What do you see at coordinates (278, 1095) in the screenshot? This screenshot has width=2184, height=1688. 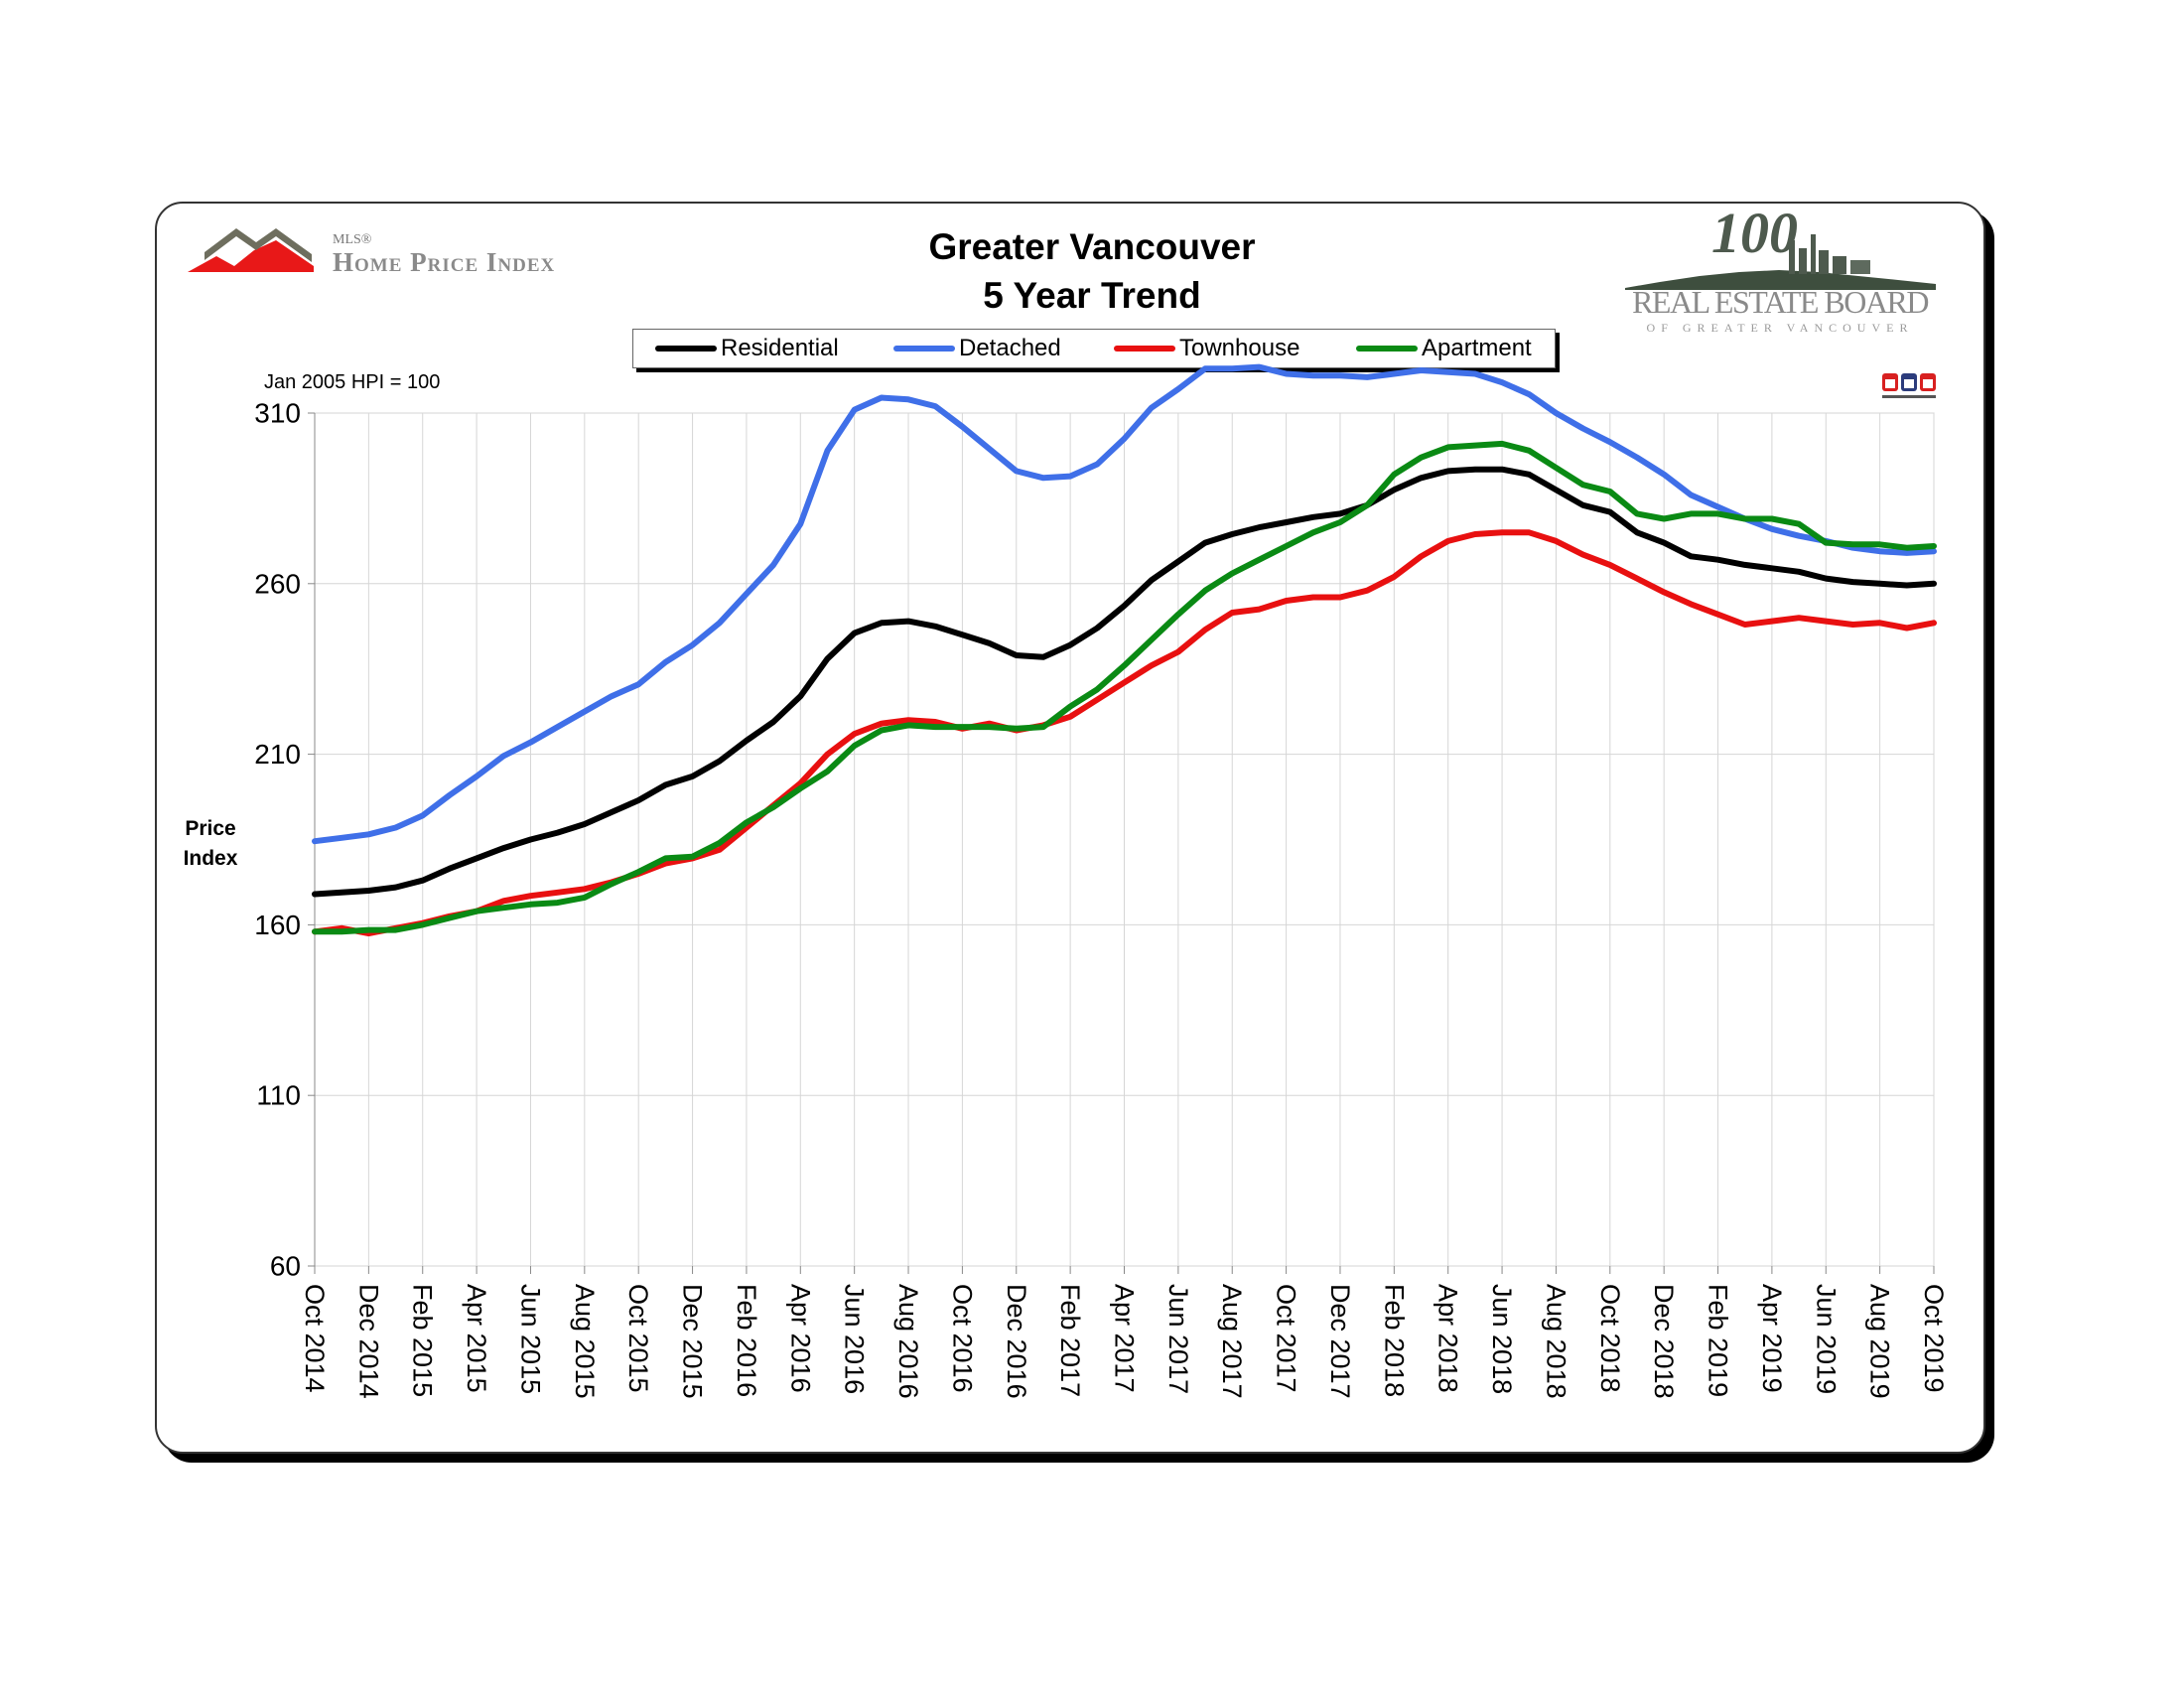 I see `y-tick-label: 110` at bounding box center [278, 1095].